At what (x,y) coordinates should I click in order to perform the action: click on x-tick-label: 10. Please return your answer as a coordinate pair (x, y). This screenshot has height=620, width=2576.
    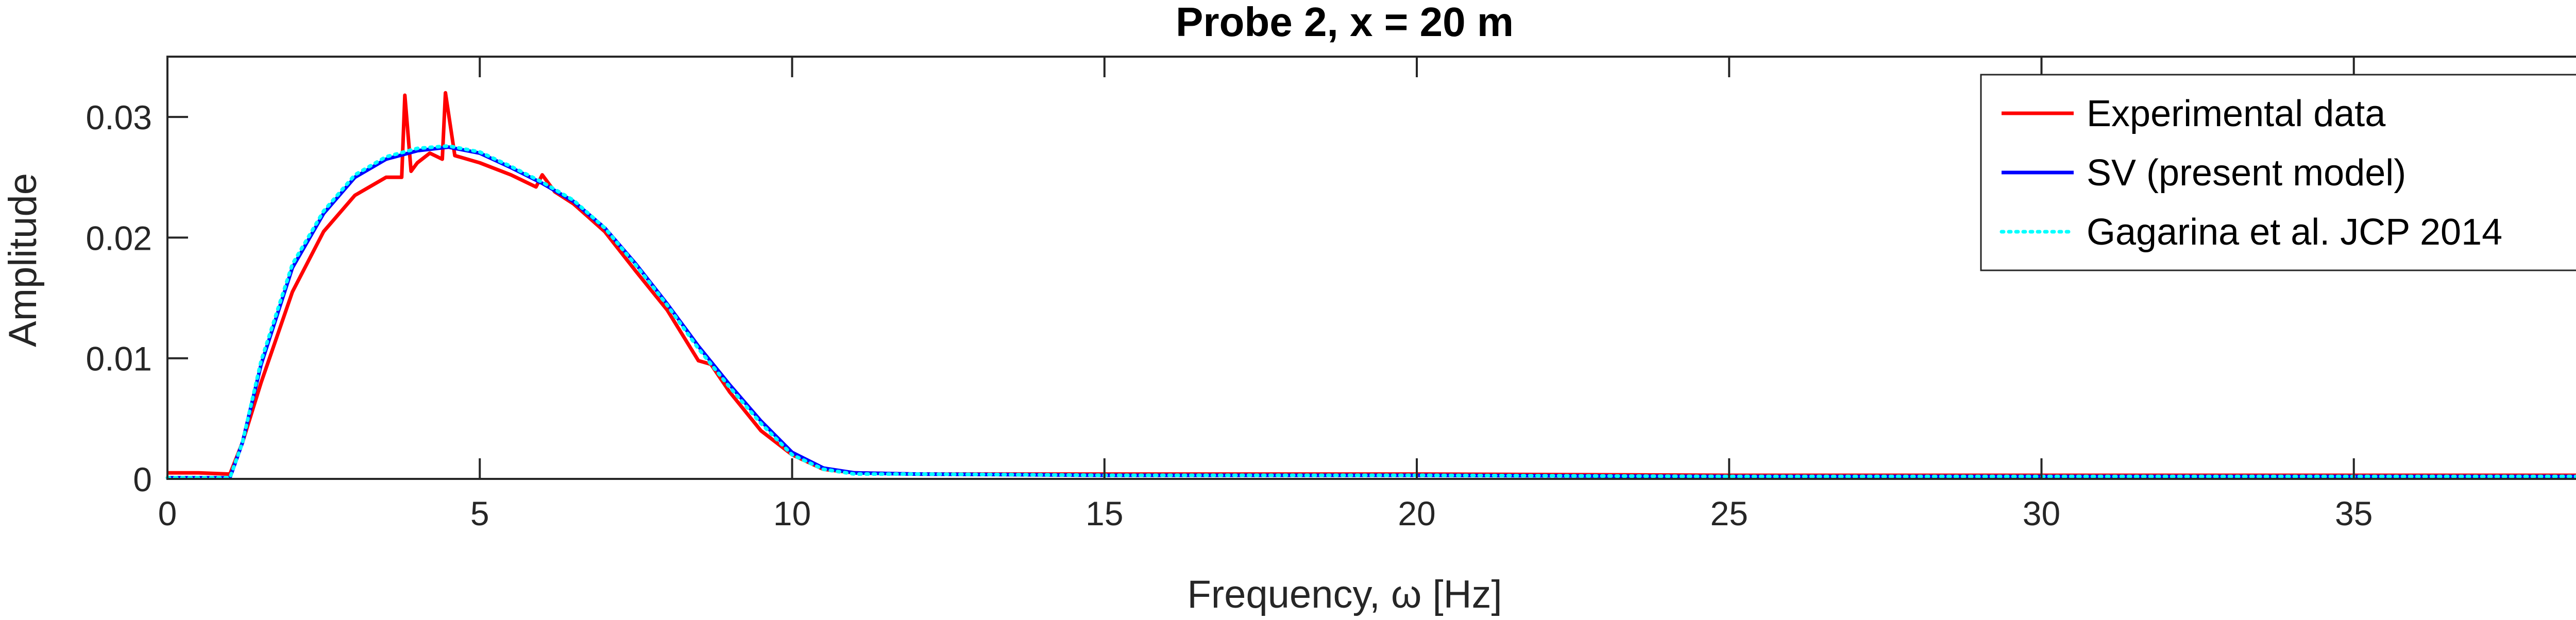
    Looking at the image, I should click on (792, 513).